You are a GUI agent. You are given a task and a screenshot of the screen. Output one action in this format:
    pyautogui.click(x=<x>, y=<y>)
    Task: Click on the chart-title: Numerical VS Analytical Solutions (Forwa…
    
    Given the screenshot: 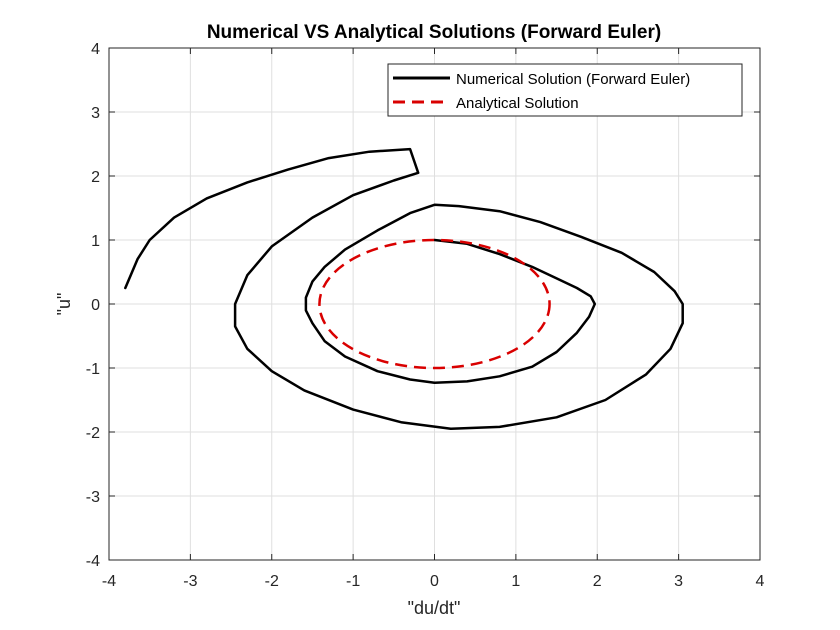 What is the action you would take?
    pyautogui.click(x=434, y=32)
    